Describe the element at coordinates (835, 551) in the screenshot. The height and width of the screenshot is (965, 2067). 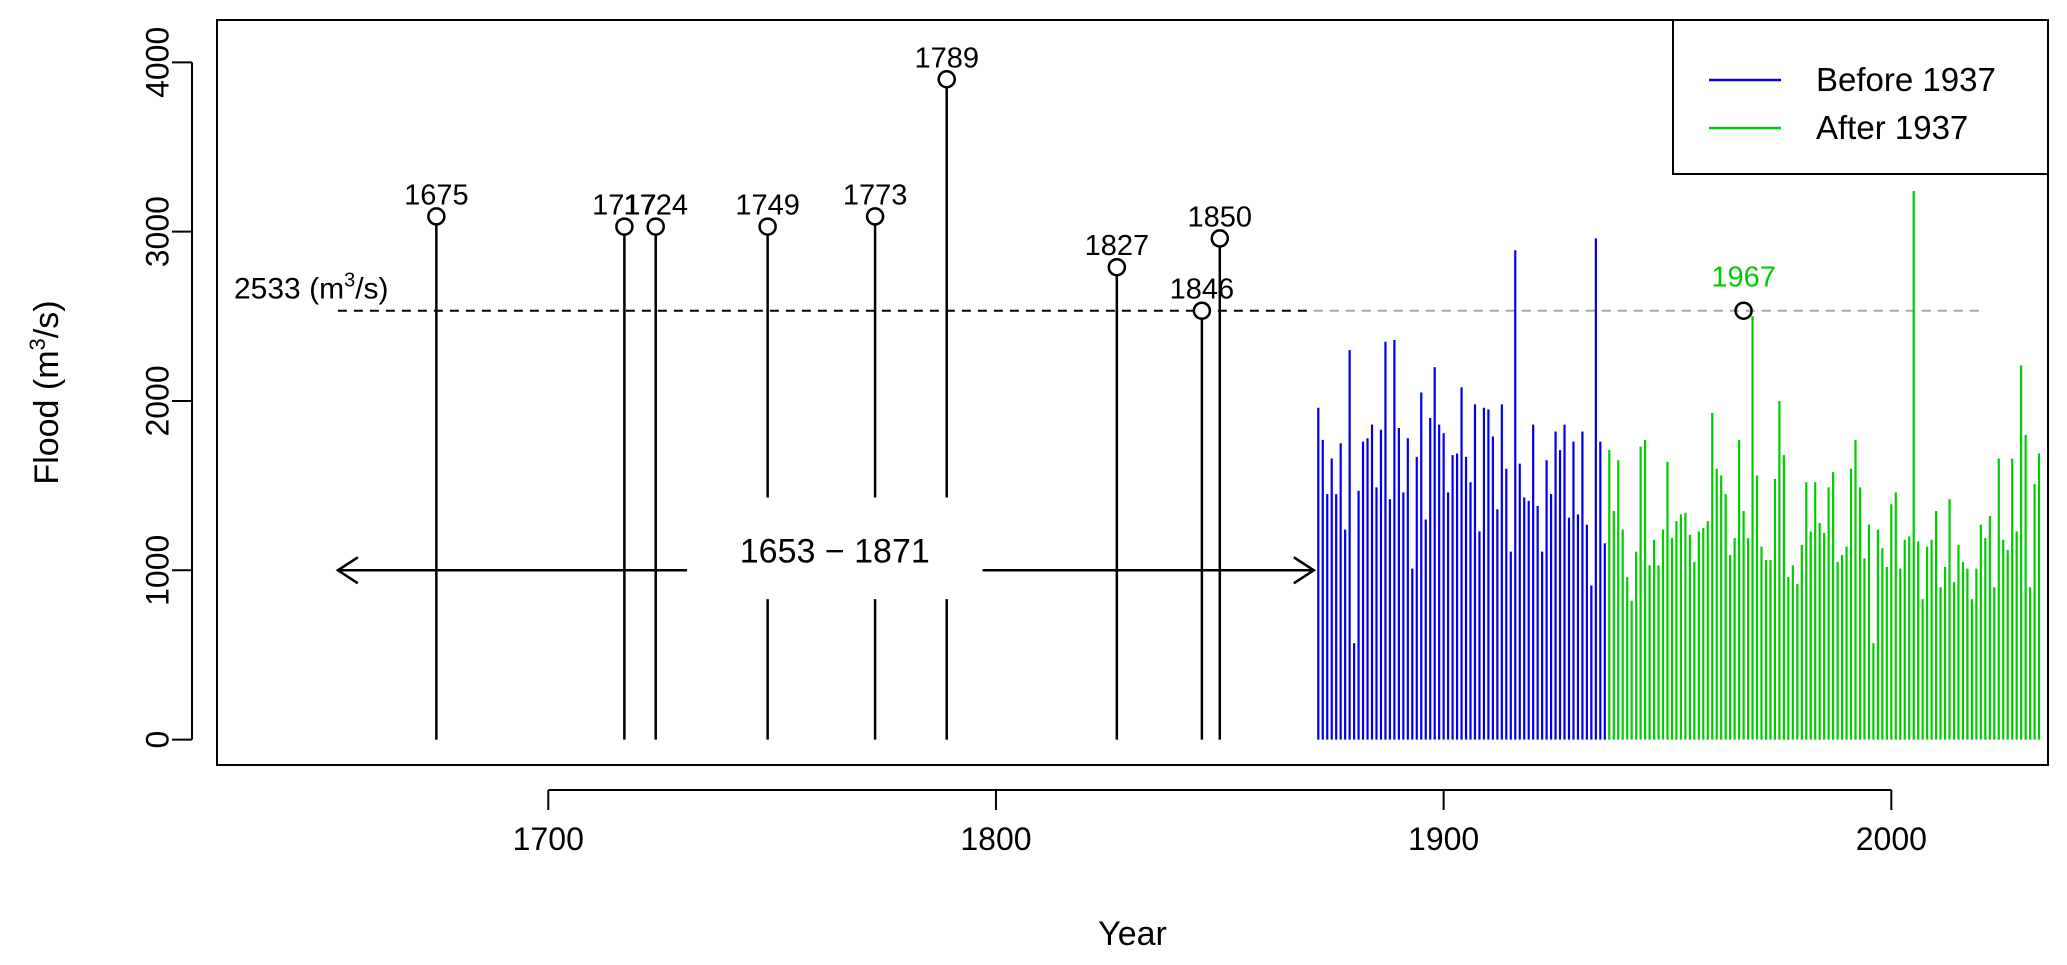
I see `period-label: 1653 − 1871` at that location.